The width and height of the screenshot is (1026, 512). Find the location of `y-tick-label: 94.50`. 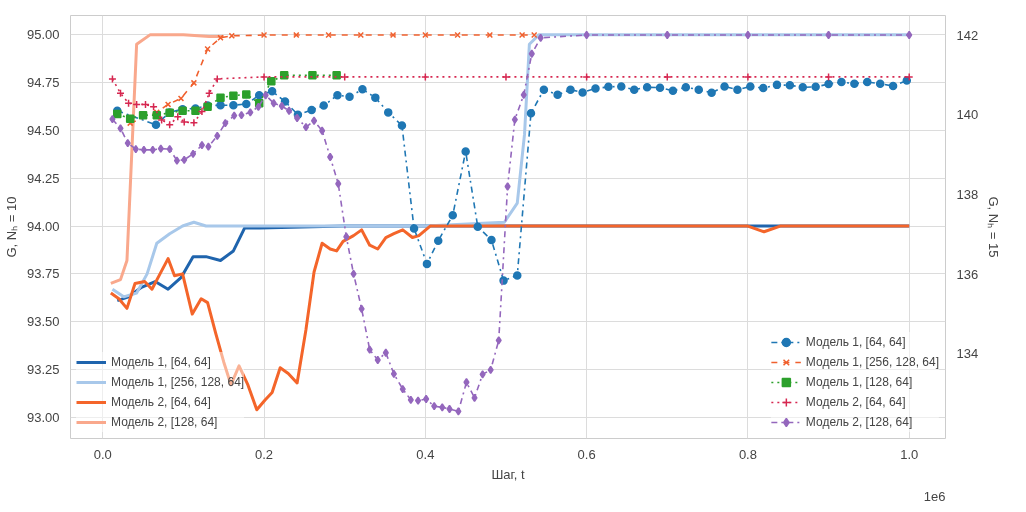

y-tick-label: 94.50 is located at coordinates (43, 130).